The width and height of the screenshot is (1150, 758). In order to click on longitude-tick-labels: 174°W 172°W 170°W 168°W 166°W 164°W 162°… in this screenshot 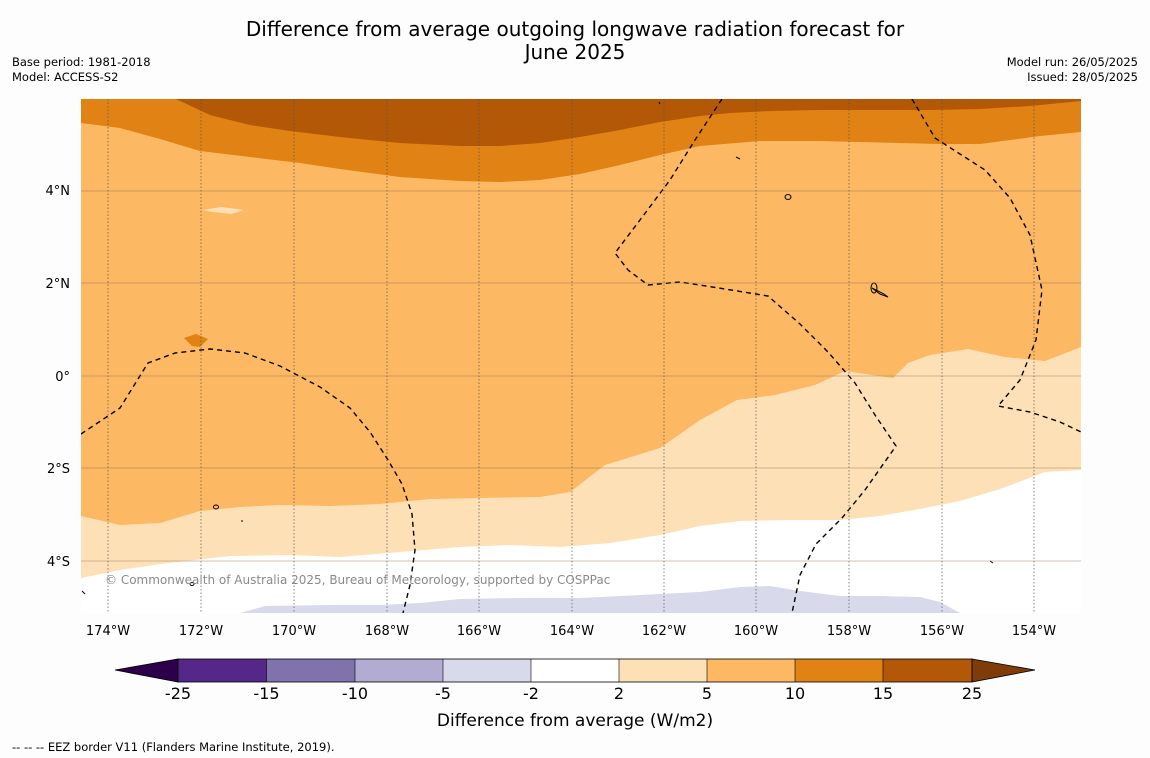, I will do `click(571, 631)`.